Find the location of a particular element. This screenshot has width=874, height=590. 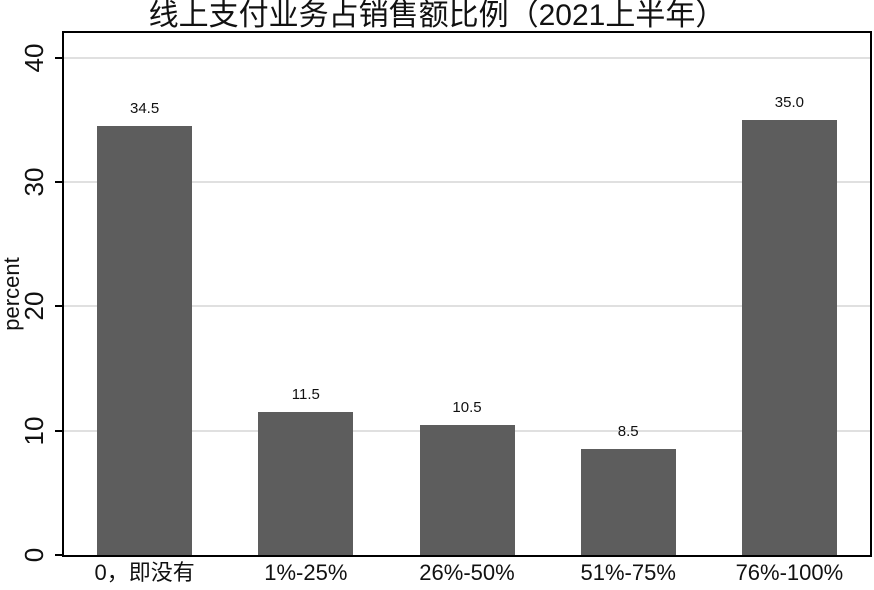

y-tick-label: 10 is located at coordinates (34, 431).